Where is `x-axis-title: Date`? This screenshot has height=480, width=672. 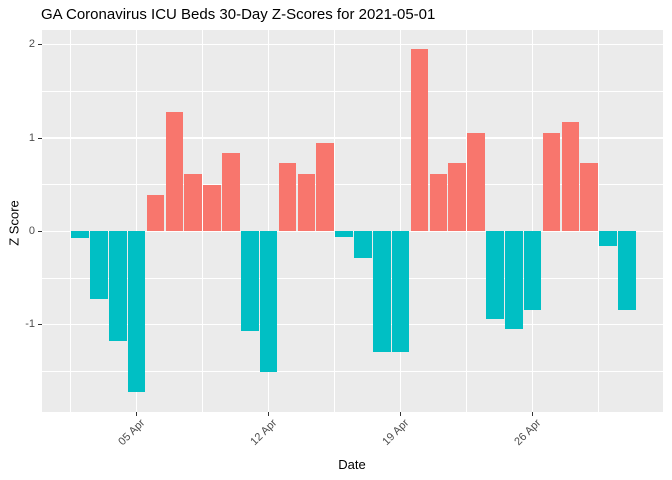 x-axis-title: Date is located at coordinates (352, 464).